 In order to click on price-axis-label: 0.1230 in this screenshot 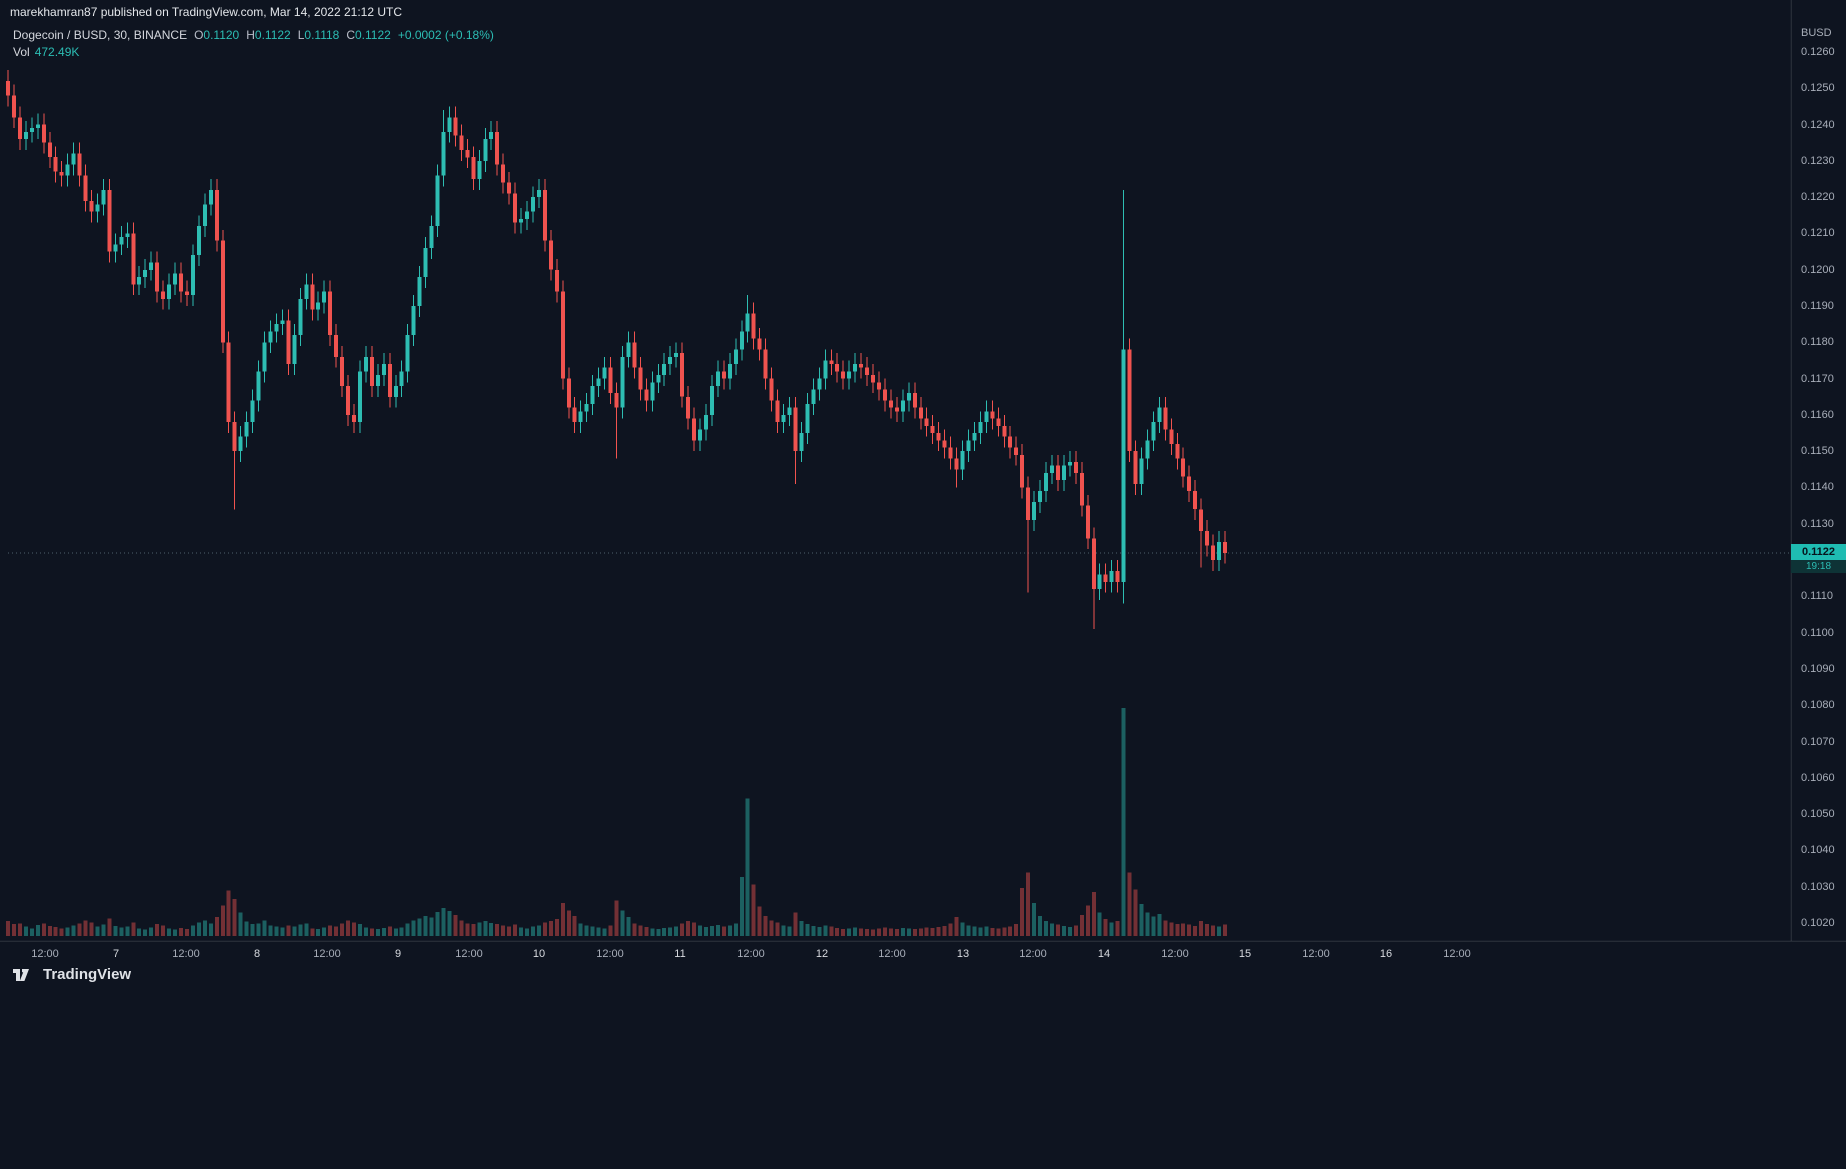, I will do `click(1818, 161)`.